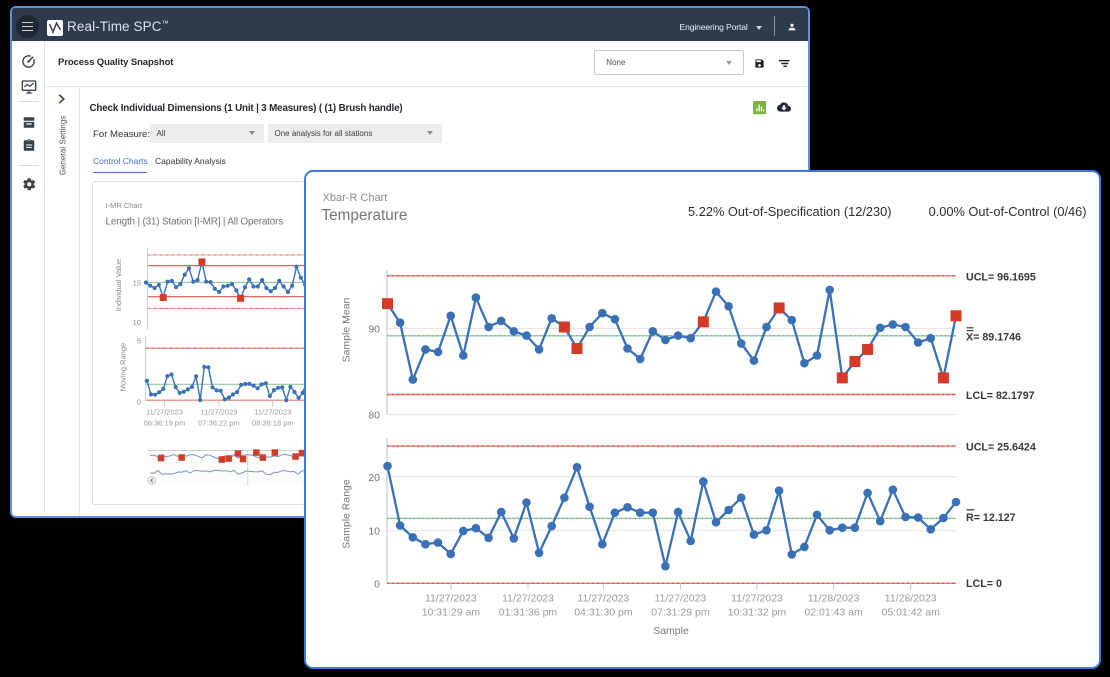 The height and width of the screenshot is (677, 1110). What do you see at coordinates (123, 367) in the screenshot?
I see `svg-text: Moving Range` at bounding box center [123, 367].